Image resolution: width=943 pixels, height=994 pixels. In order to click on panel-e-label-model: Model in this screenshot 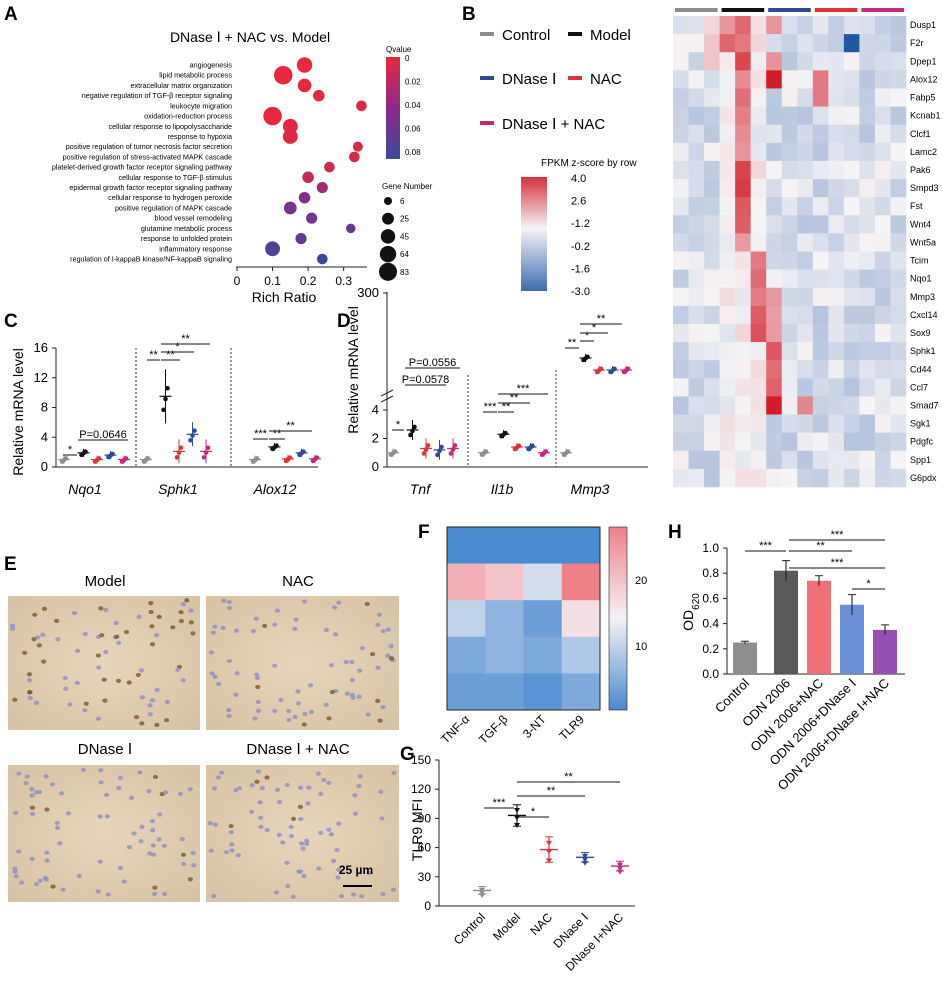, I will do `click(105, 581)`.